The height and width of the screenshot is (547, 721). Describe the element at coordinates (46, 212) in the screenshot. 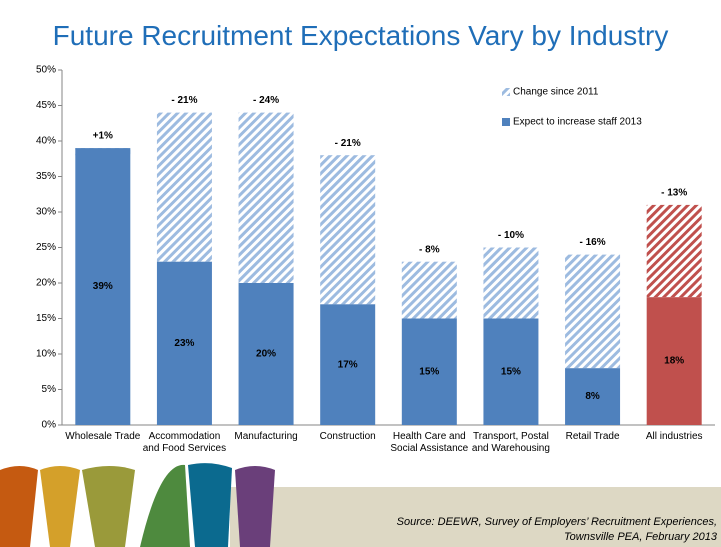

I see `y-tick-label: 30%` at that location.